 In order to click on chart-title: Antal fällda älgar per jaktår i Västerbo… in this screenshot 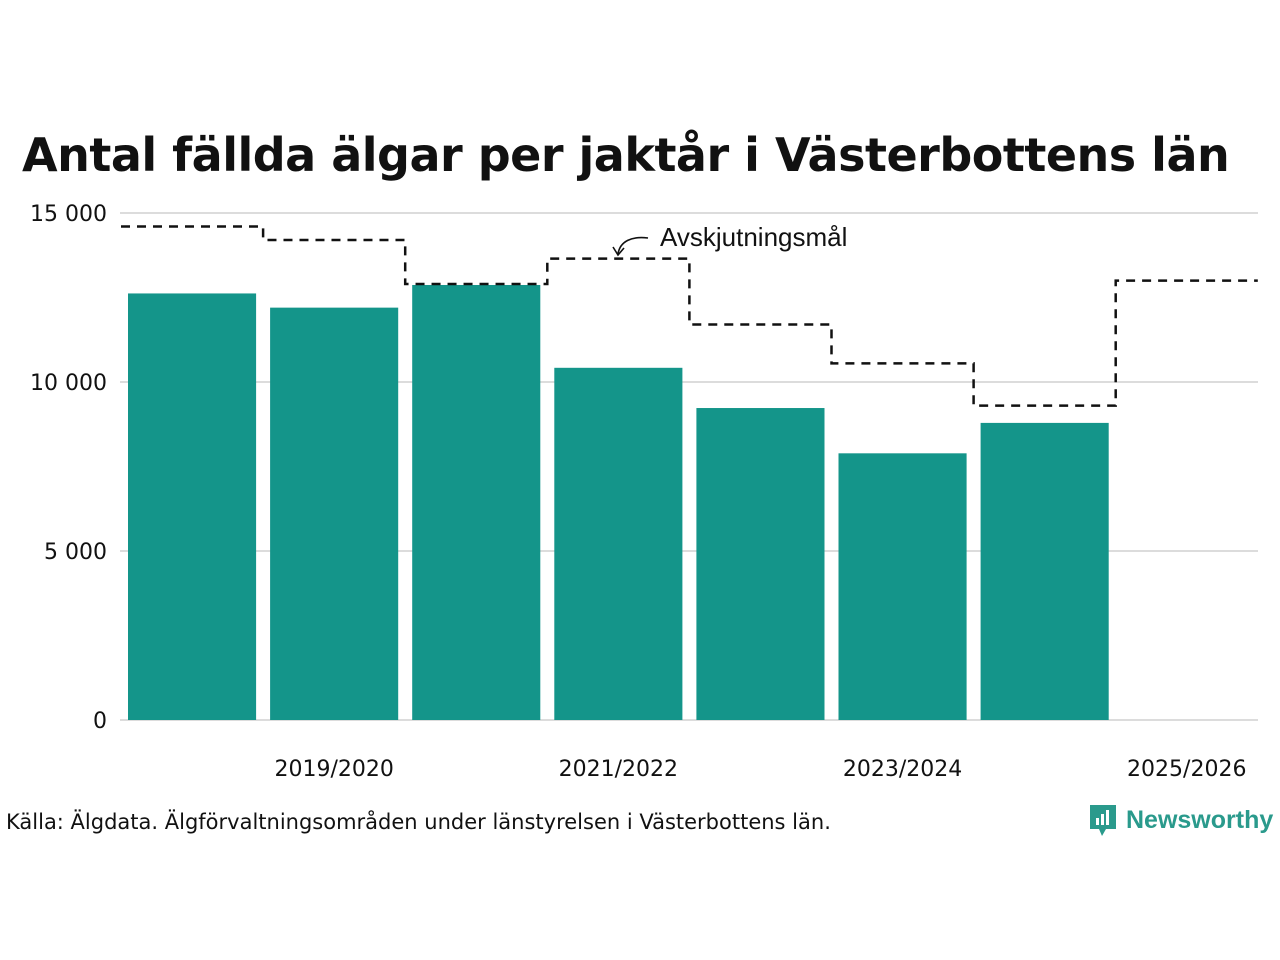, I will do `click(626, 155)`.